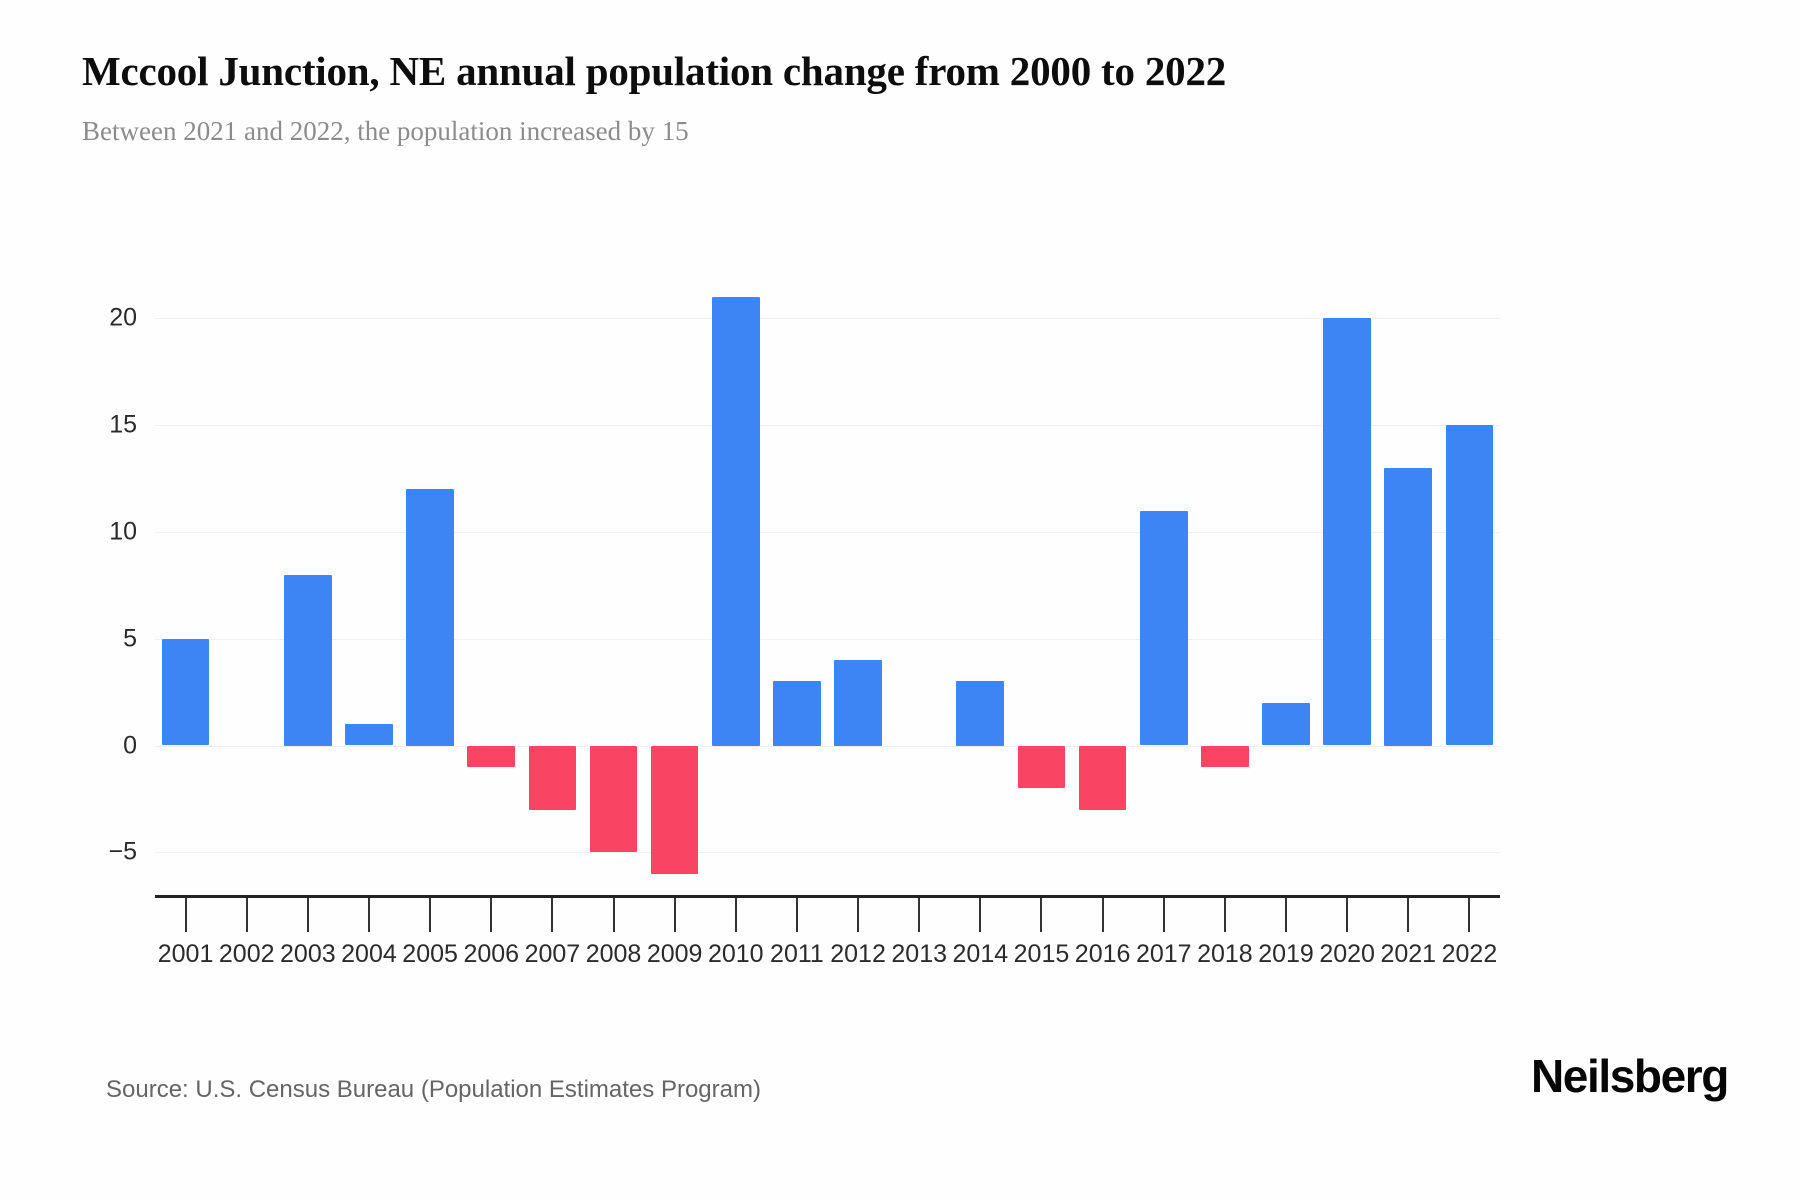 This screenshot has height=1200, width=1800. What do you see at coordinates (1347, 954) in the screenshot?
I see `x-axis-label-2020: 2020` at bounding box center [1347, 954].